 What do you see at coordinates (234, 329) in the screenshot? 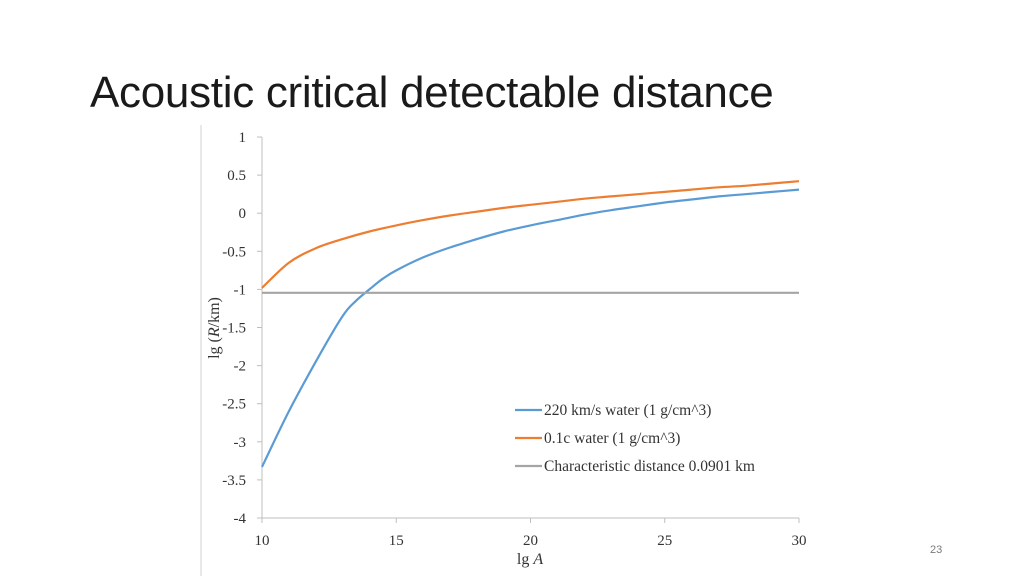
I see `y-tick-label: -1.5` at bounding box center [234, 329].